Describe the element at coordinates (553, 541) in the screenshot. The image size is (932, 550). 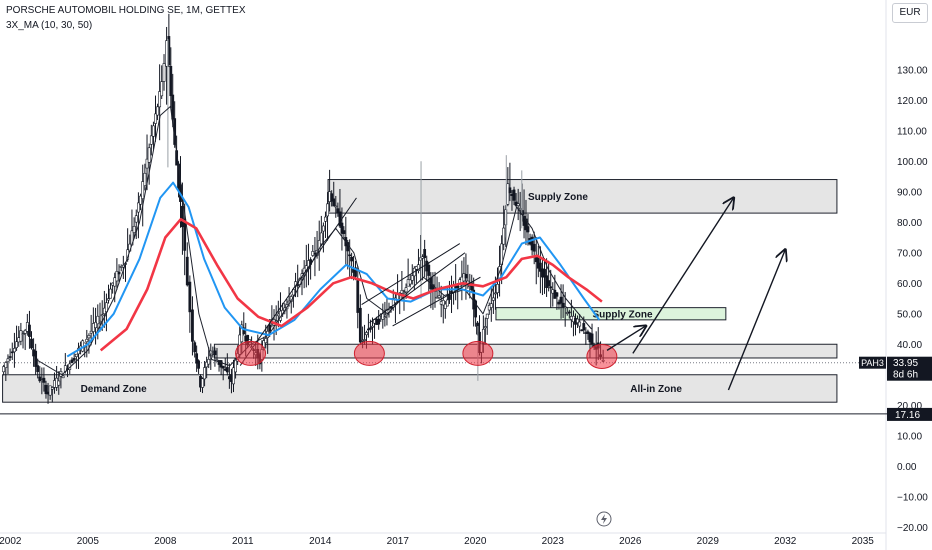
I see `x-tick-label: 2023` at that location.